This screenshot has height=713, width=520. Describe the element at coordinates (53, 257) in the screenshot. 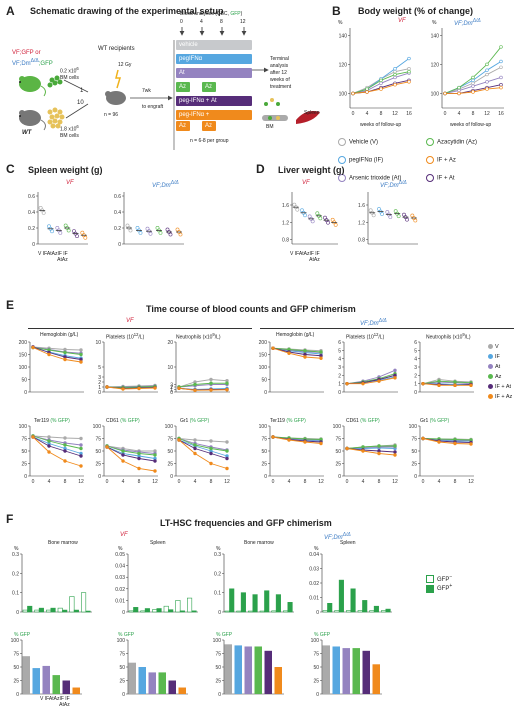

I see `c-cat-1: V IFAtAzIF IF AtAz` at that location.